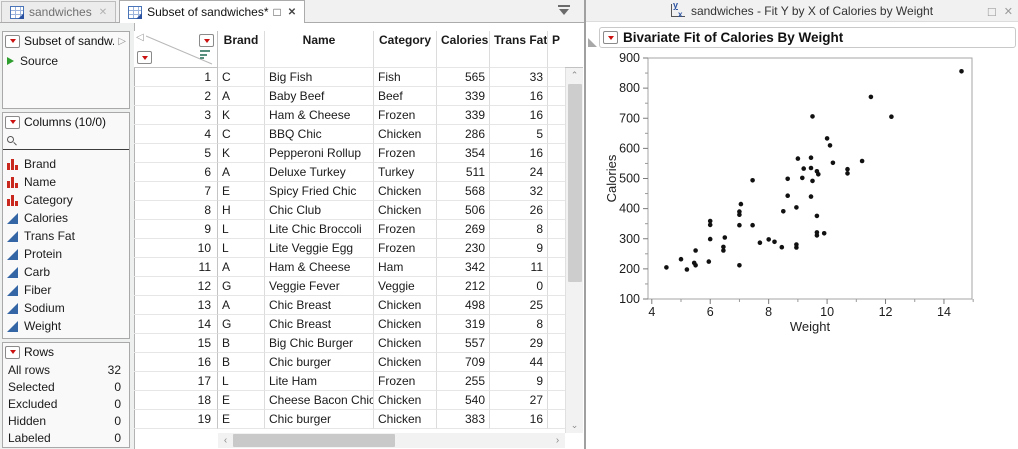  What do you see at coordinates (319, 172) in the screenshot?
I see `cell-name: Deluxe Turkey` at bounding box center [319, 172].